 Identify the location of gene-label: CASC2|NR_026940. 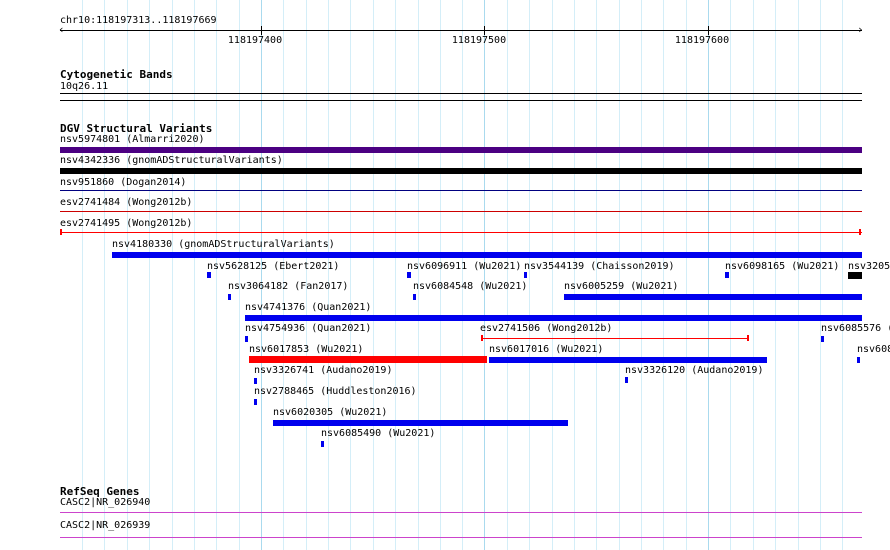
(105, 502).